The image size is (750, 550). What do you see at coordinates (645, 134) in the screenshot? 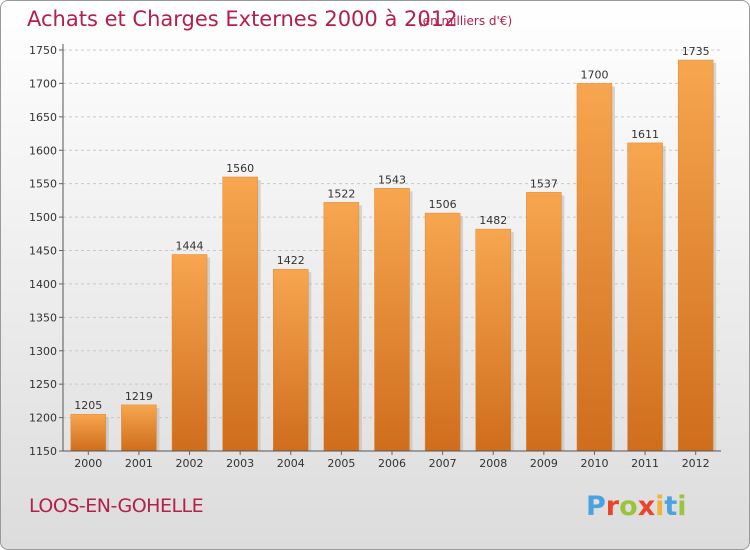
I see `bar-value-label: 1611` at bounding box center [645, 134].